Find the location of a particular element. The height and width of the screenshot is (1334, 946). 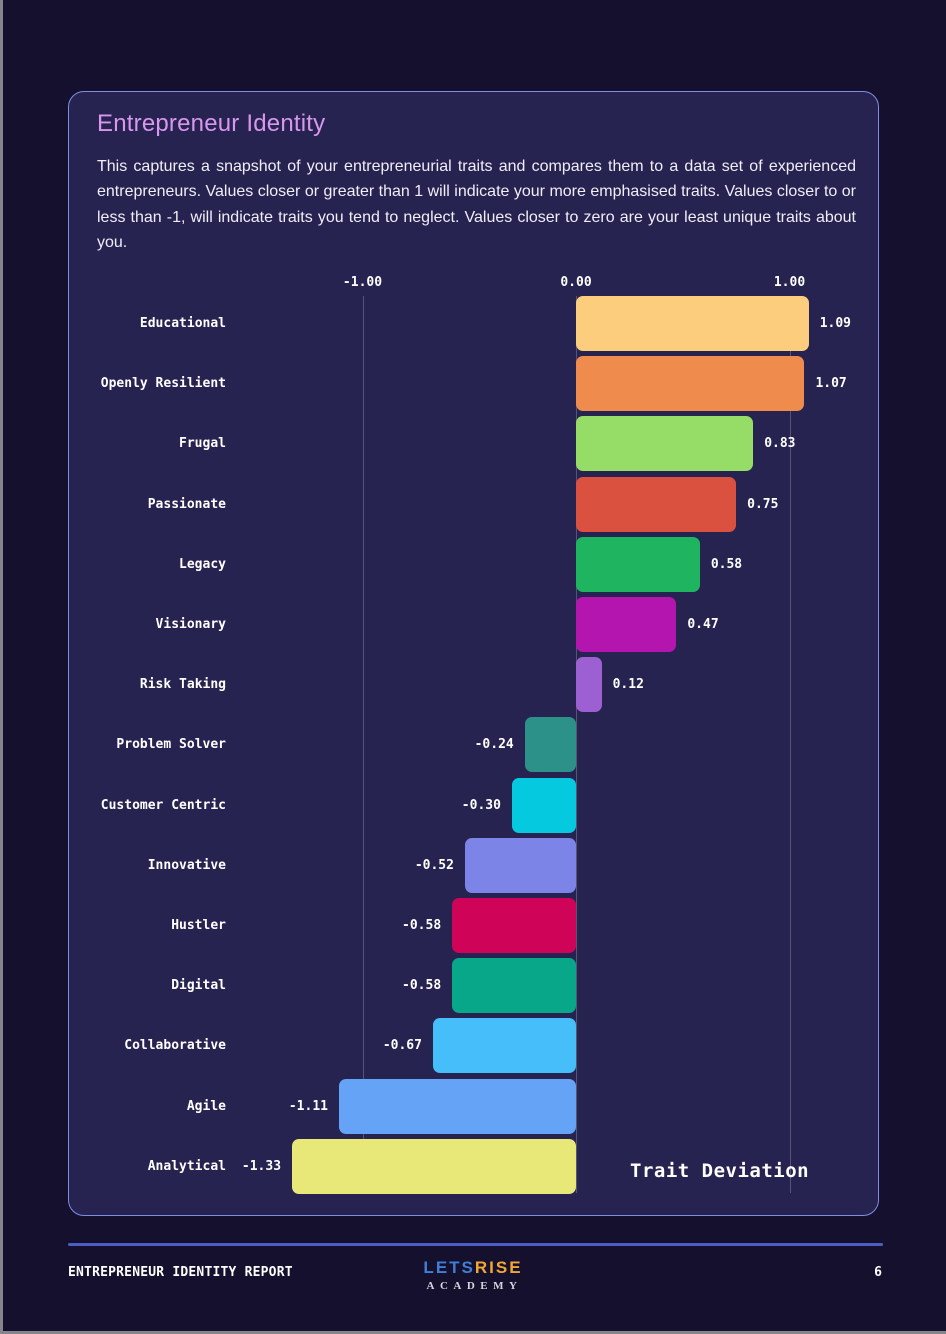

trait-label: Customer Centric is located at coordinates (163, 805).